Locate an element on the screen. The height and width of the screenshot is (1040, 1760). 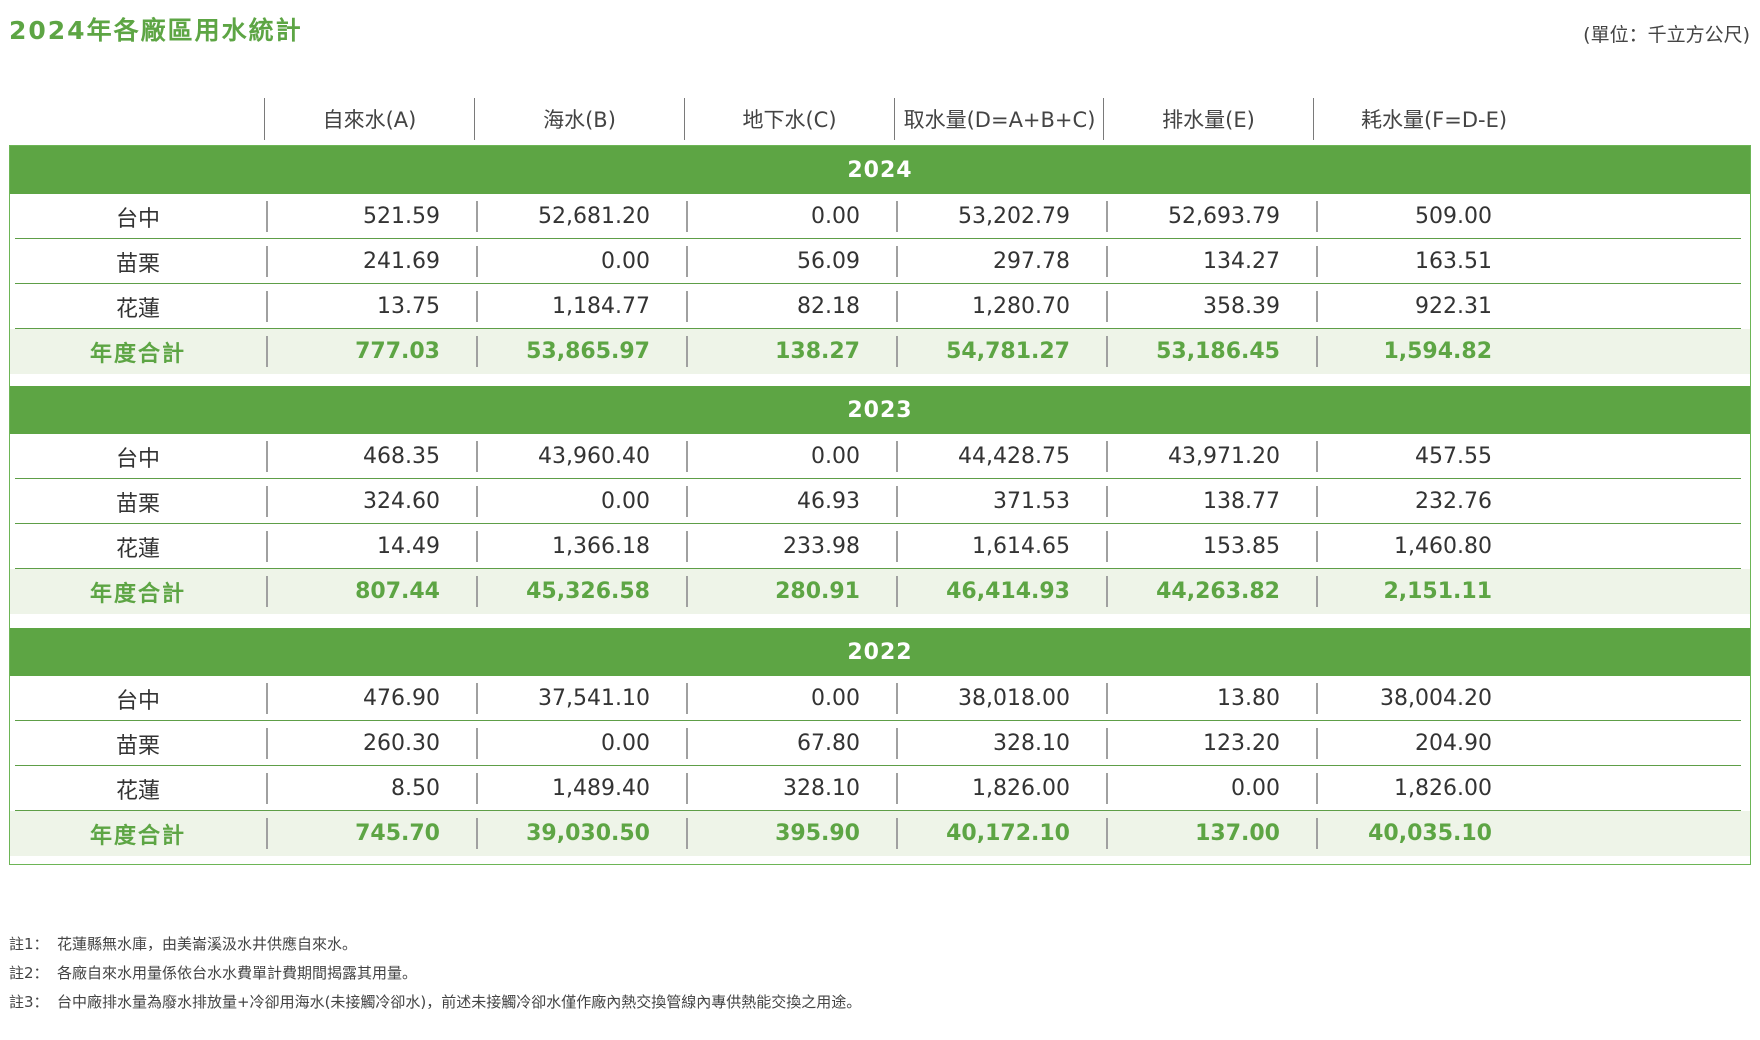
footnote-label: 註3： is located at coordinates (29, 1002).